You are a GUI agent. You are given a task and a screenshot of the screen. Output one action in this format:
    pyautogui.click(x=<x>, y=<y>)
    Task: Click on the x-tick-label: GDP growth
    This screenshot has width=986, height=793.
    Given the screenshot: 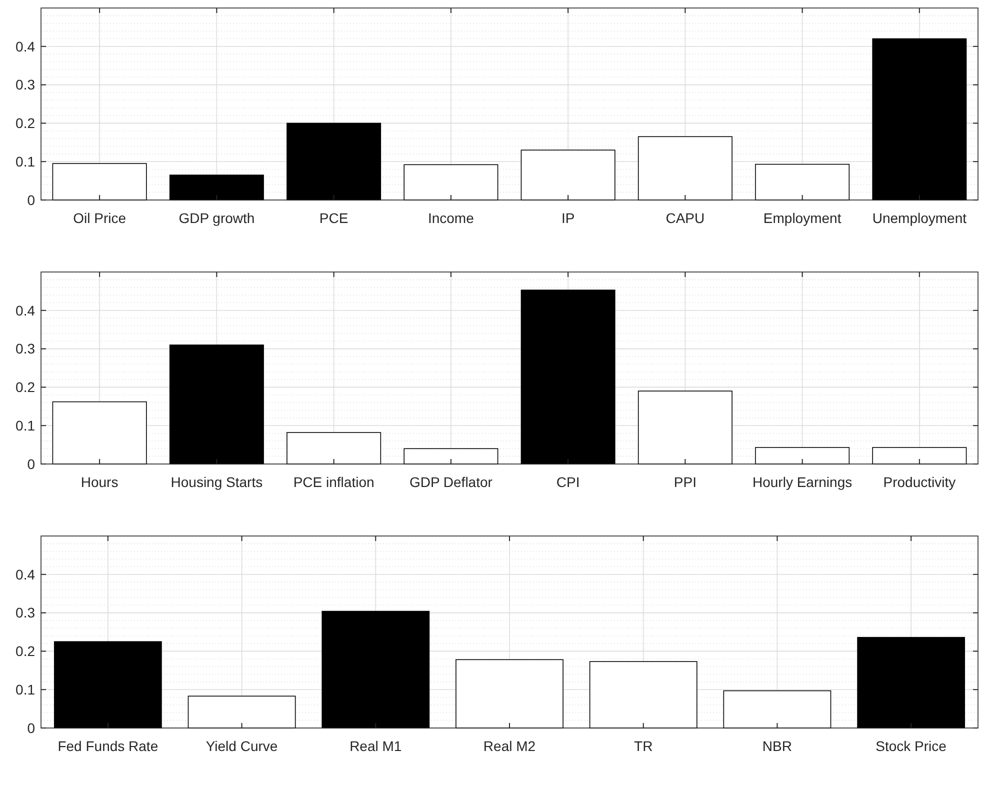 What is the action you would take?
    pyautogui.click(x=216, y=218)
    